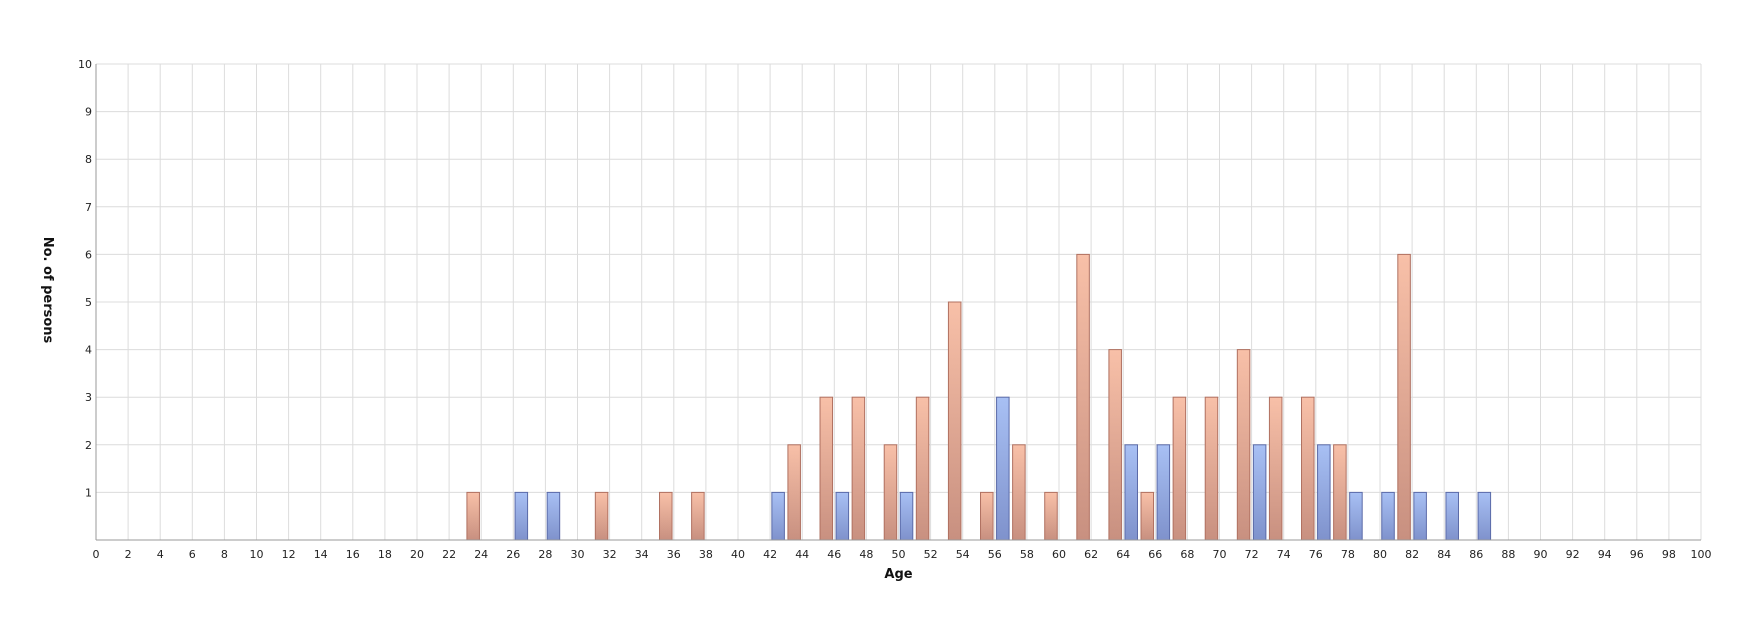  I want to click on bar-age-73.5-series-0, so click(1275, 468).